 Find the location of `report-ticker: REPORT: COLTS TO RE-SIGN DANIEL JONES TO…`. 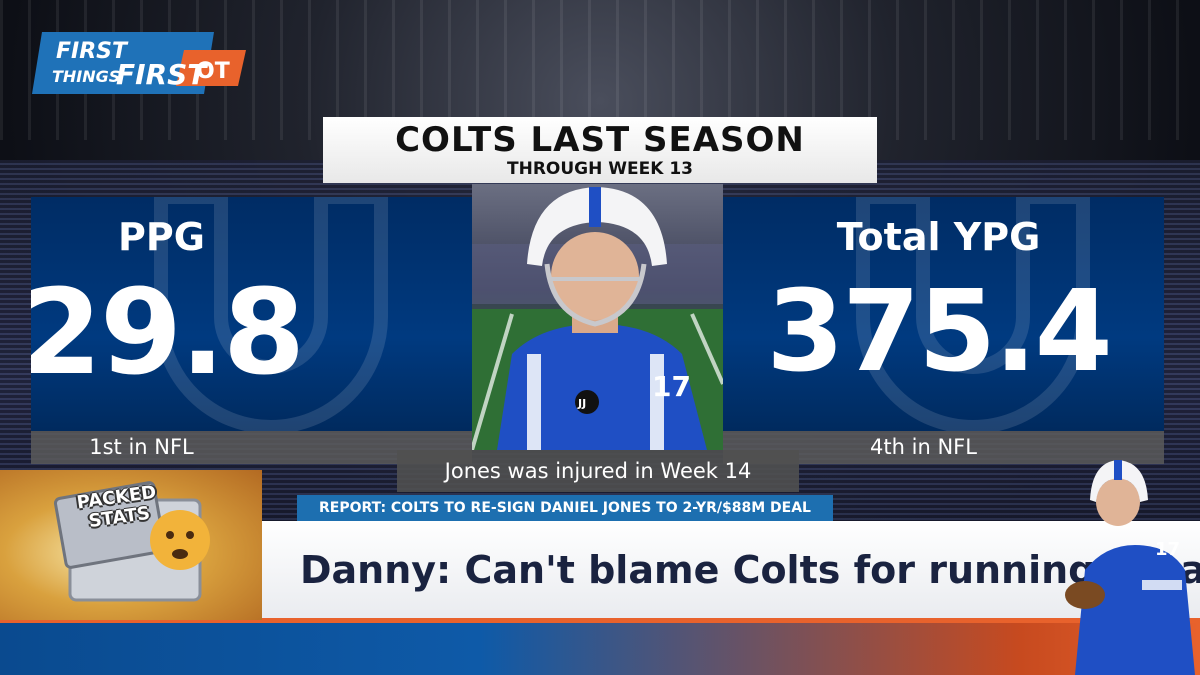

report-ticker: REPORT: COLTS TO RE-SIGN DANIEL JONES TO… is located at coordinates (565, 508).